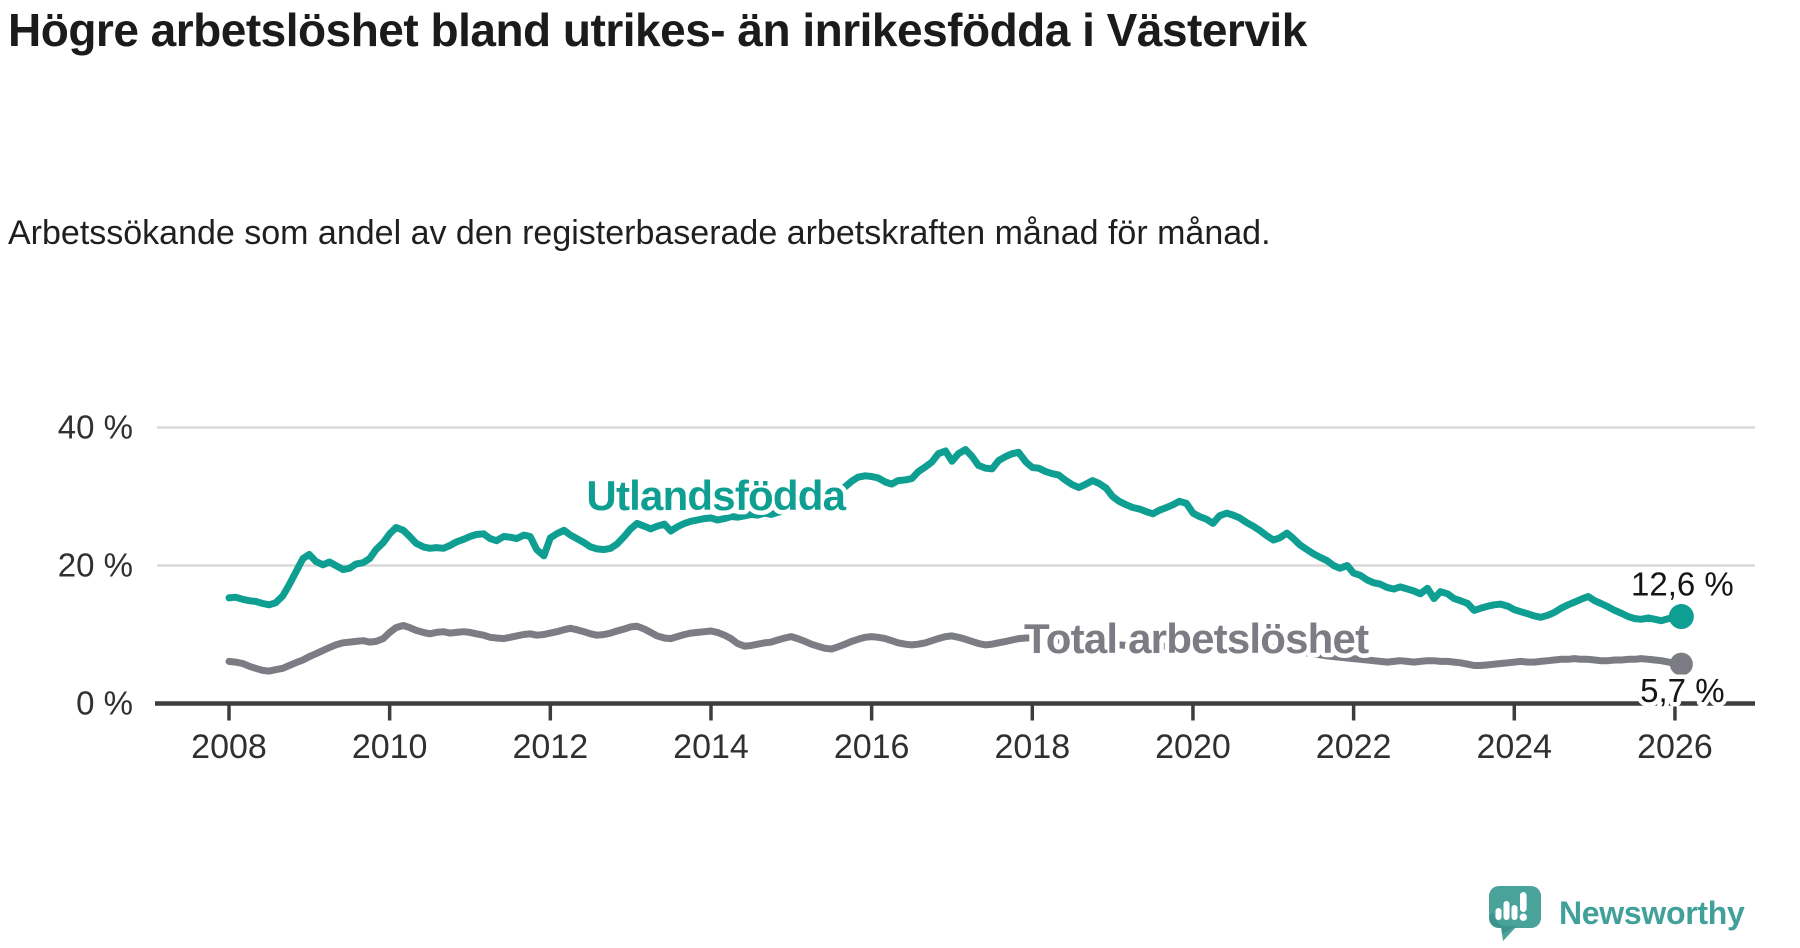 The image size is (1800, 948). What do you see at coordinates (872, 747) in the screenshot?
I see `x-tick-label: 2016` at bounding box center [872, 747].